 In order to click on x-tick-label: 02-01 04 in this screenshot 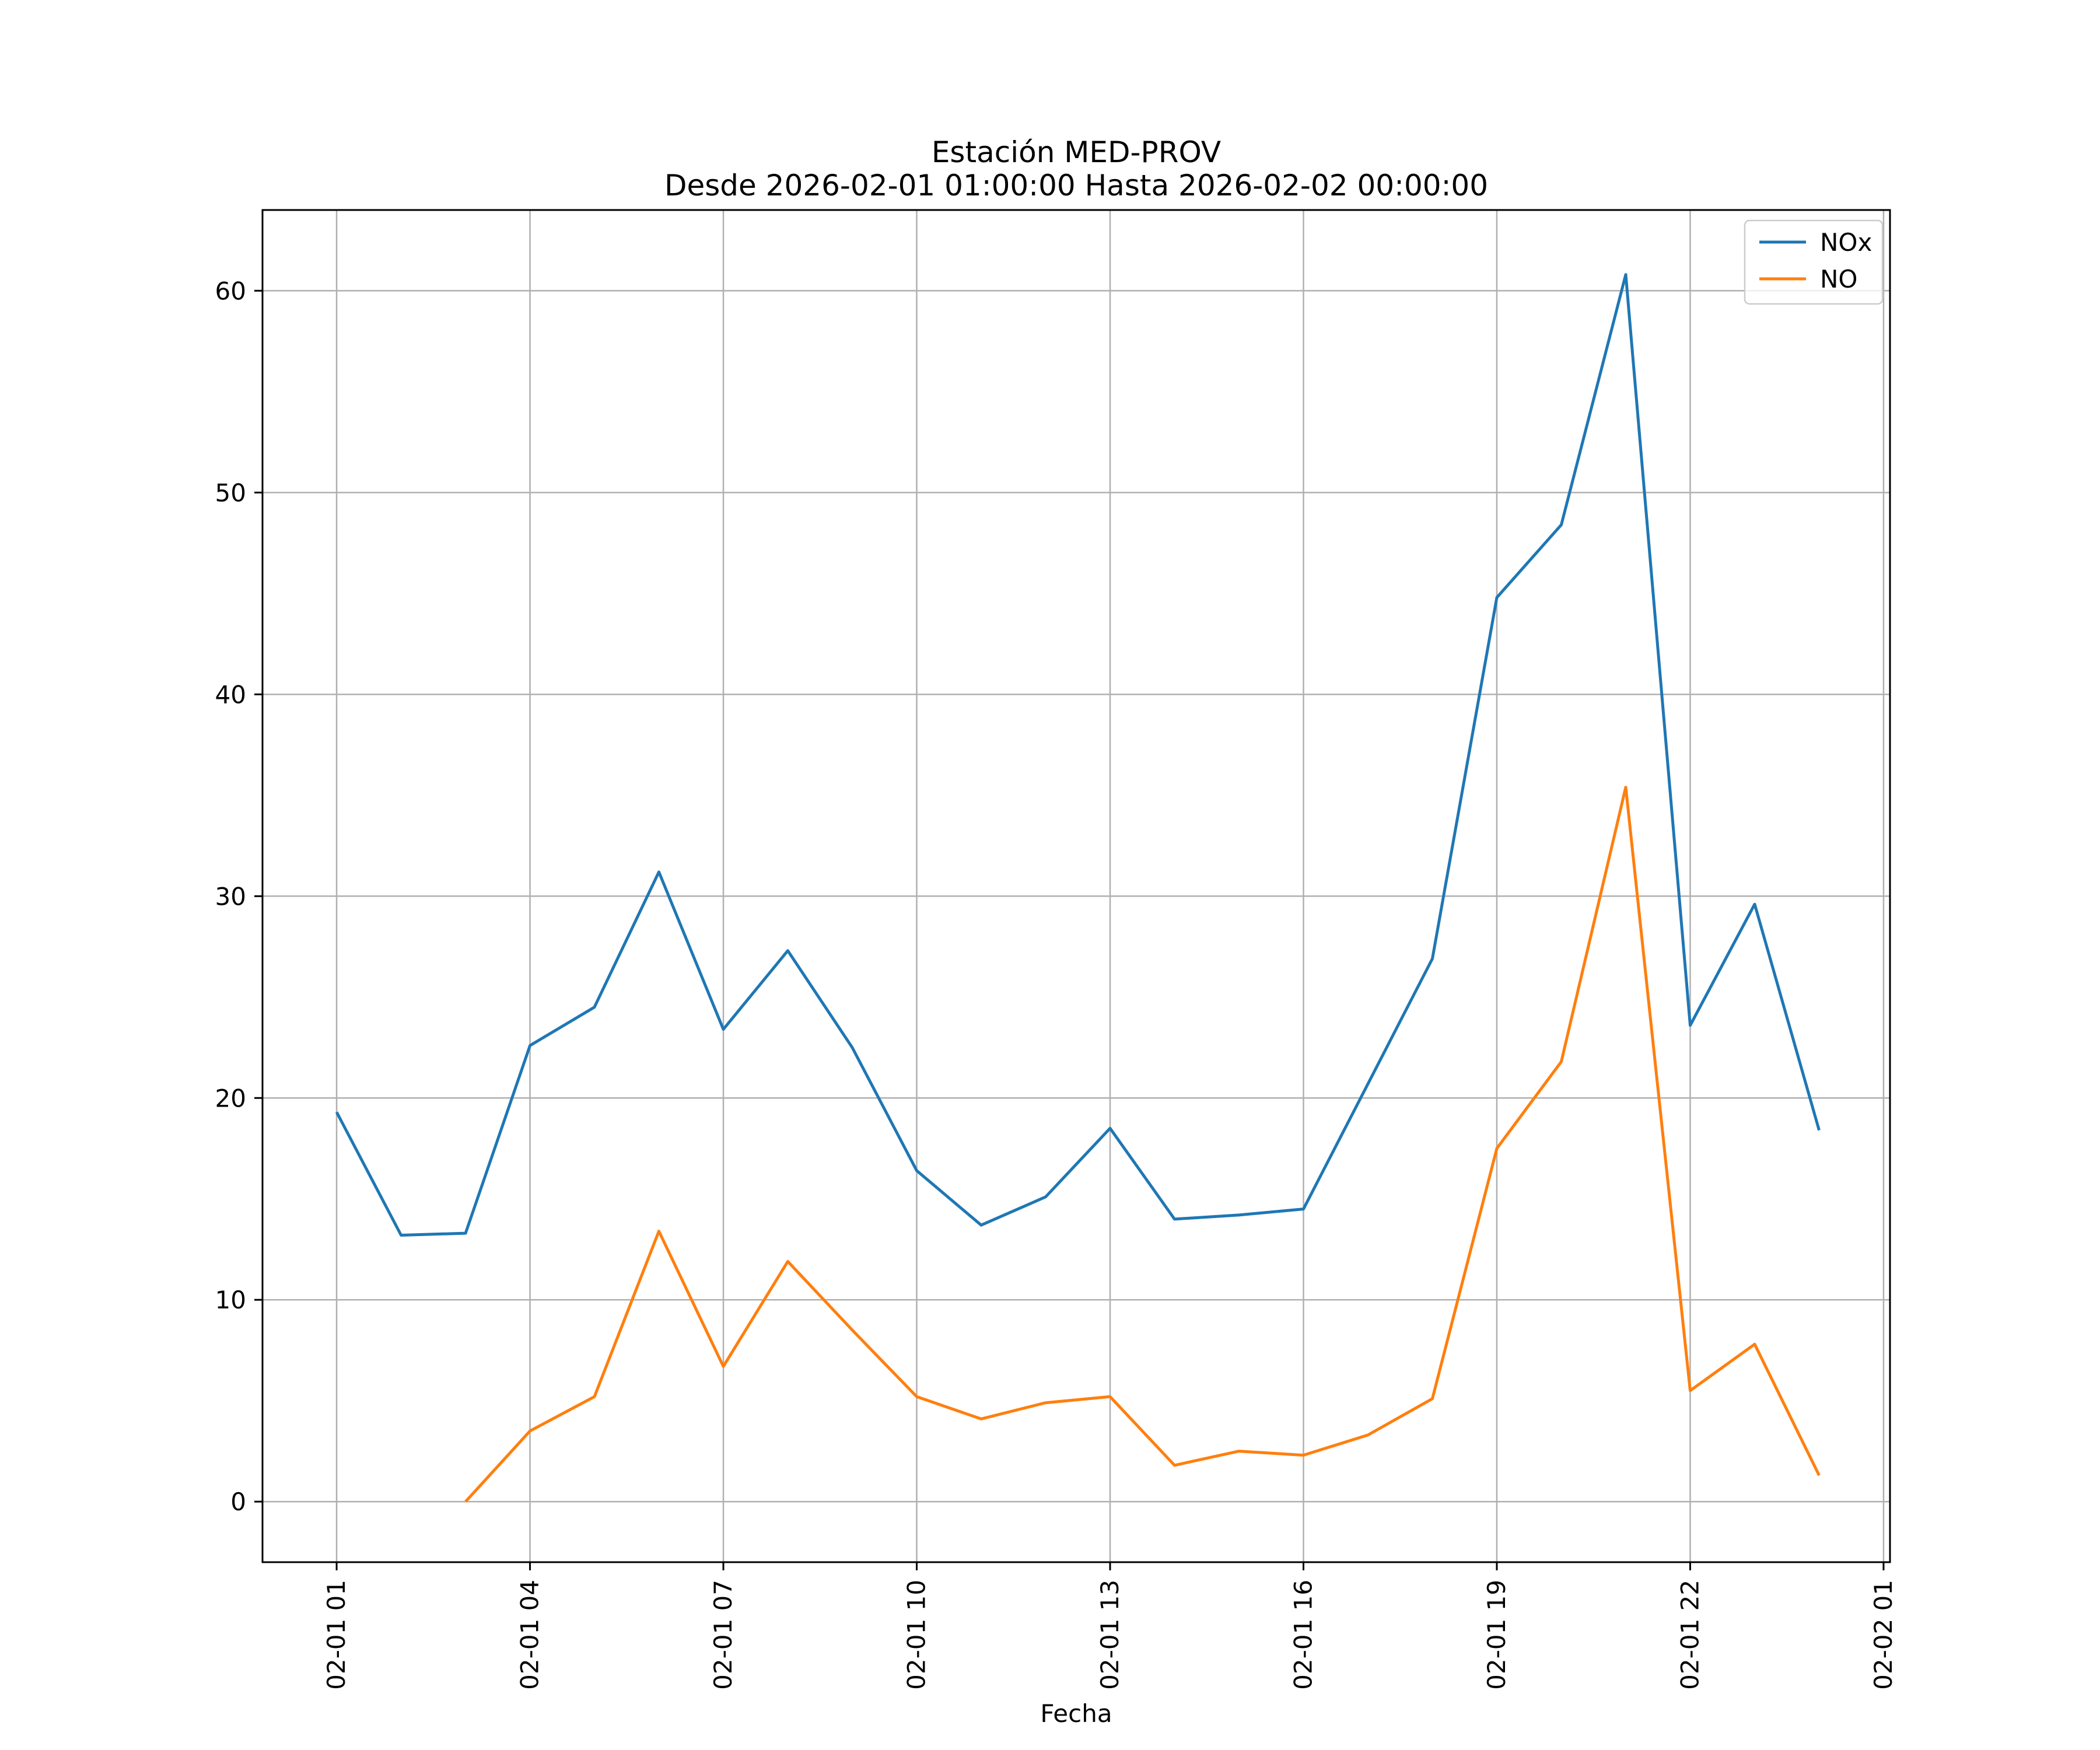, I will do `click(530, 1635)`.